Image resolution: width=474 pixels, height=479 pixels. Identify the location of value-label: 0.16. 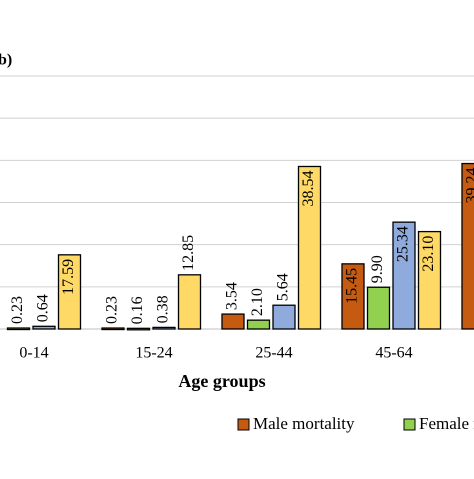
(137, 310).